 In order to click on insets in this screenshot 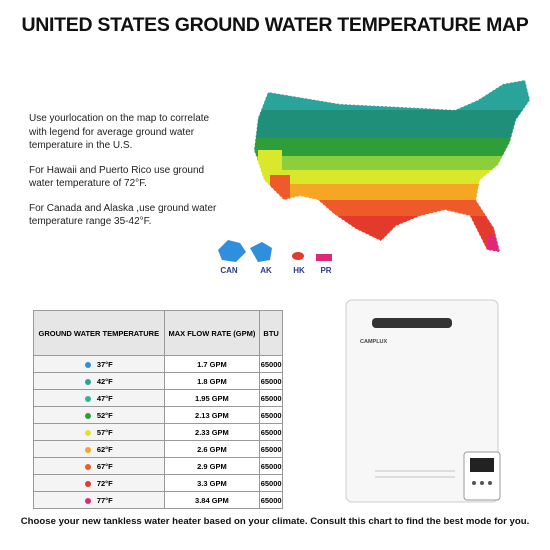, I will do `click(275, 251)`.